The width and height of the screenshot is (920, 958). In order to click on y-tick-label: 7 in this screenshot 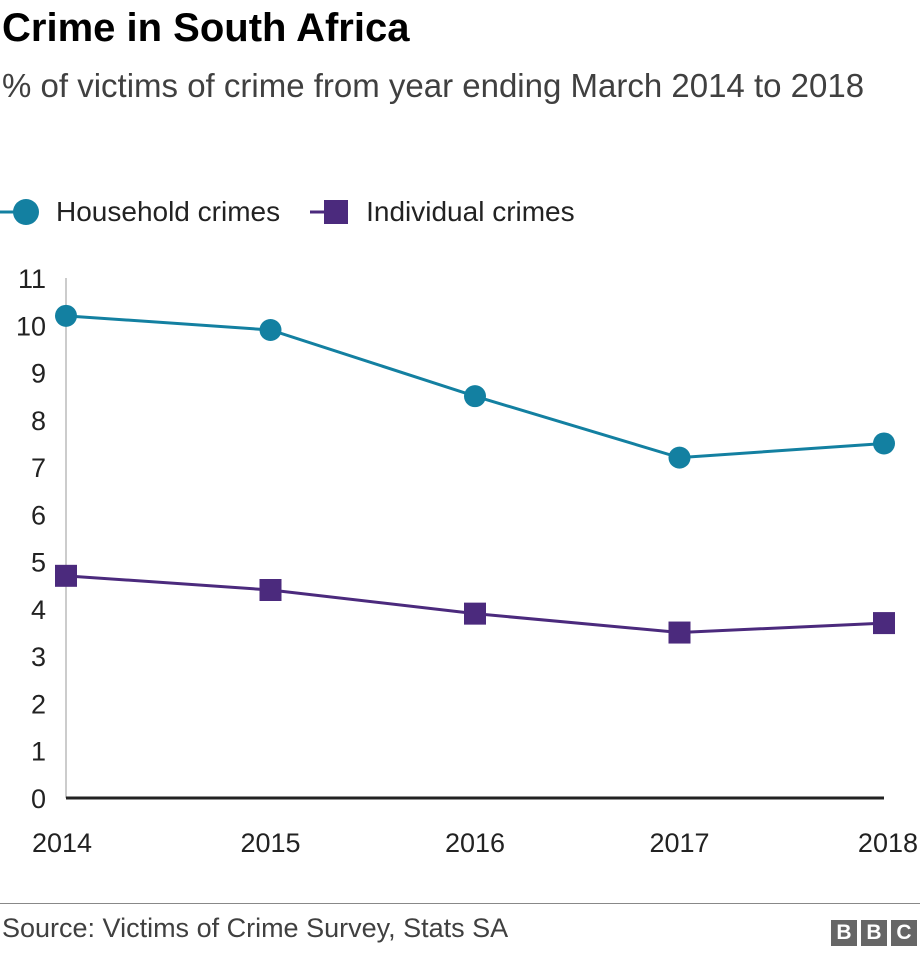, I will do `click(38, 468)`.